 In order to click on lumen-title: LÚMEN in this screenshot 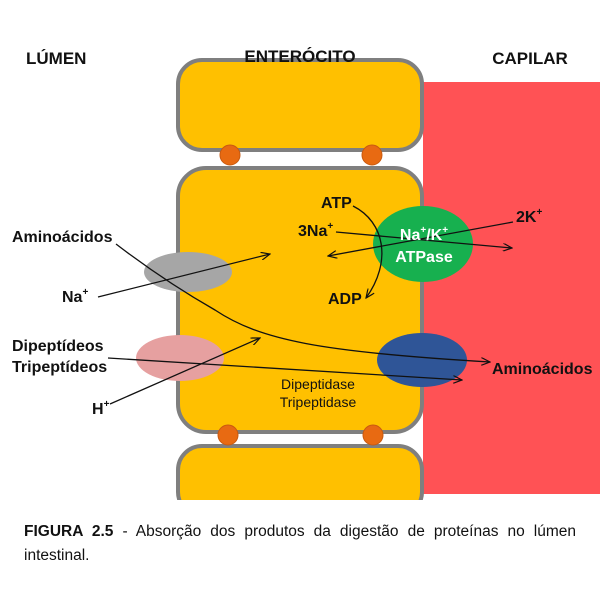, I will do `click(56, 58)`.